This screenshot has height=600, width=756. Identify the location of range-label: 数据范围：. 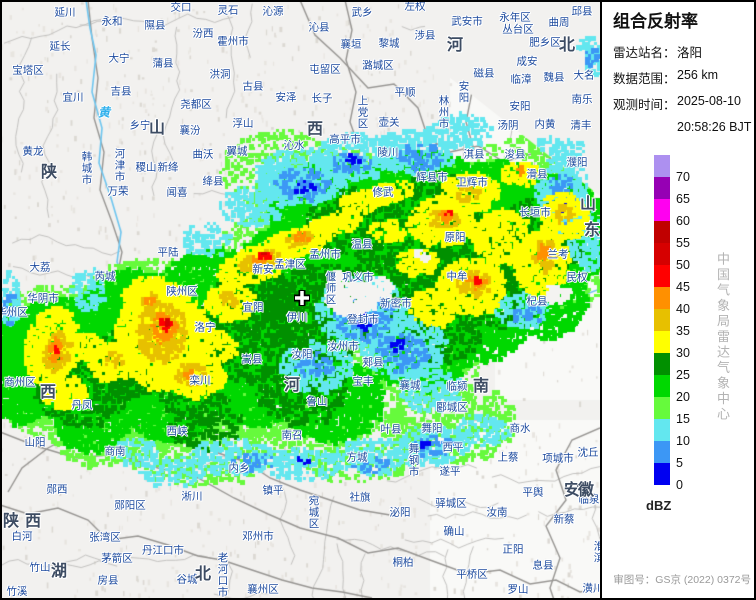
(644, 79).